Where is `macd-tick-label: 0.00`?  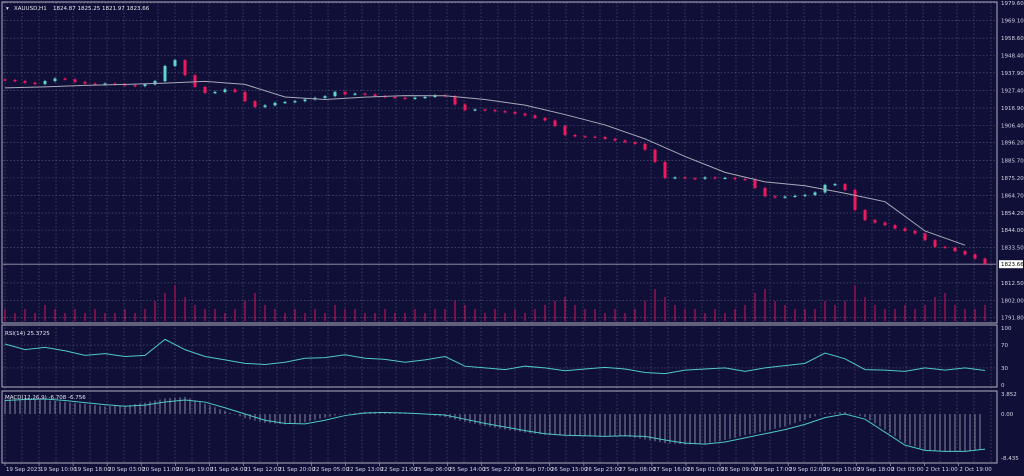
macd-tick-label: 0.00 is located at coordinates (1007, 415).